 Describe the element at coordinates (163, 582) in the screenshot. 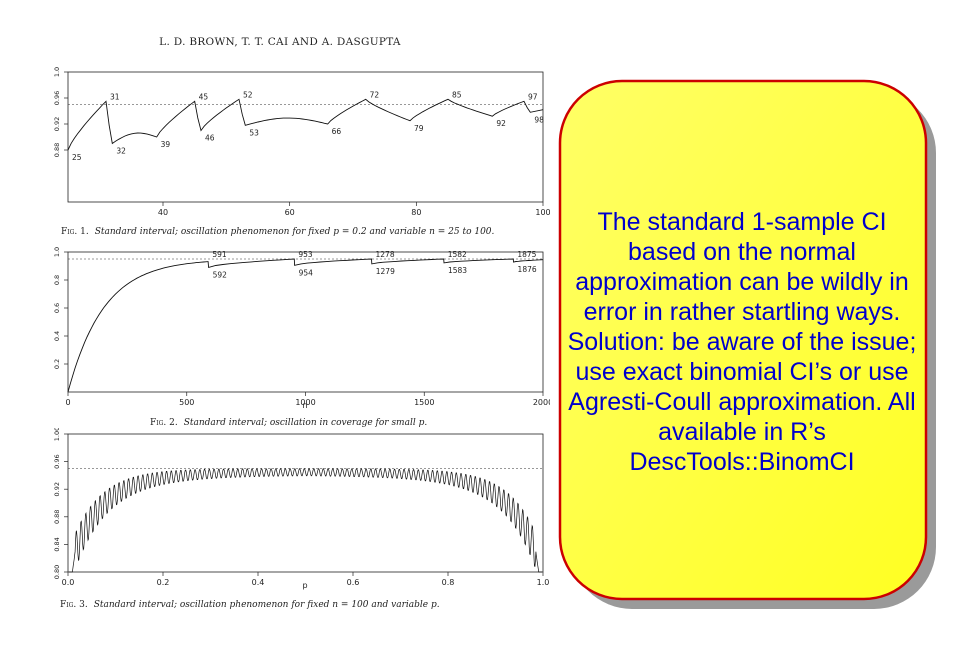

I see `fig3-xtick-label: 0.2` at that location.